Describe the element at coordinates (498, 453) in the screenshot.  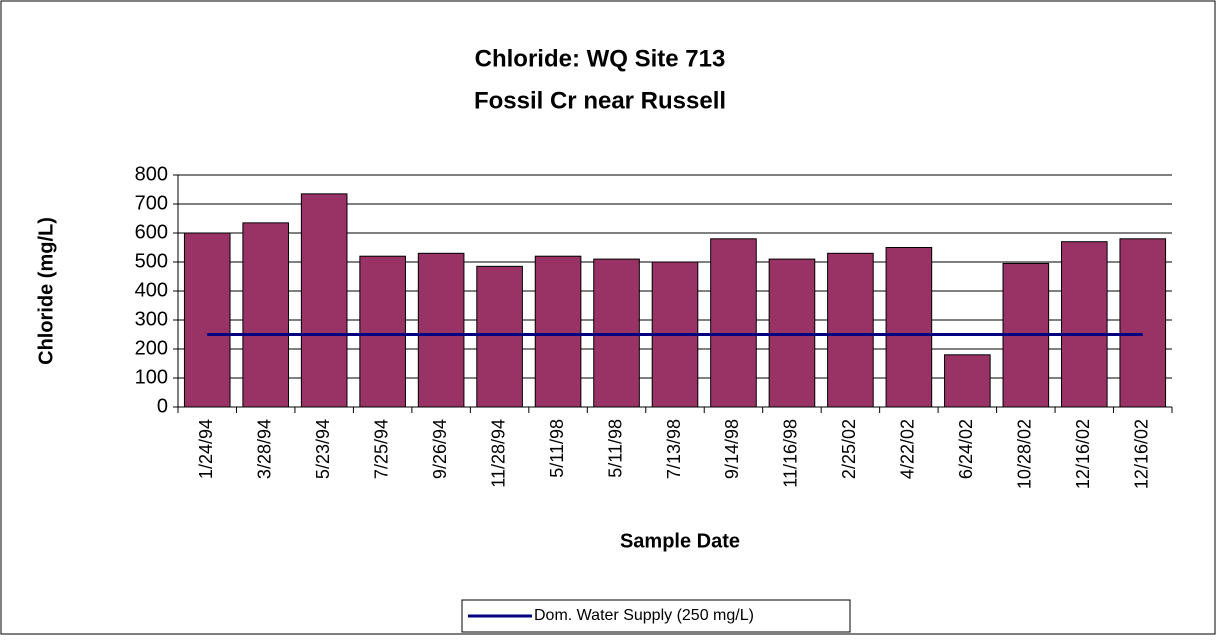
I see `x-tick-label: 11/28/94` at that location.